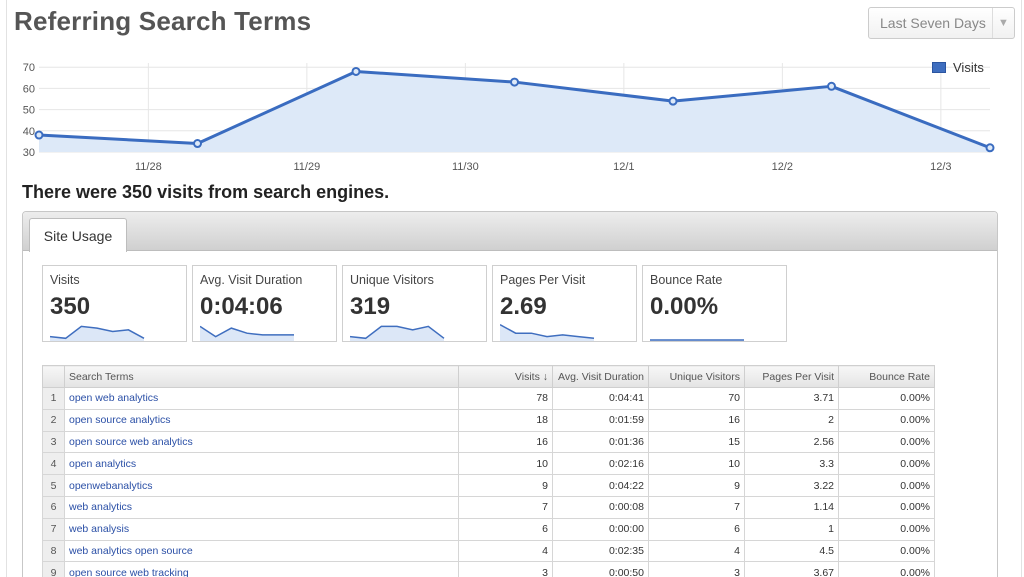 This screenshot has height=577, width=1024. Describe the element at coordinates (968, 67) in the screenshot. I see `legend-label-visits: Visits` at that location.